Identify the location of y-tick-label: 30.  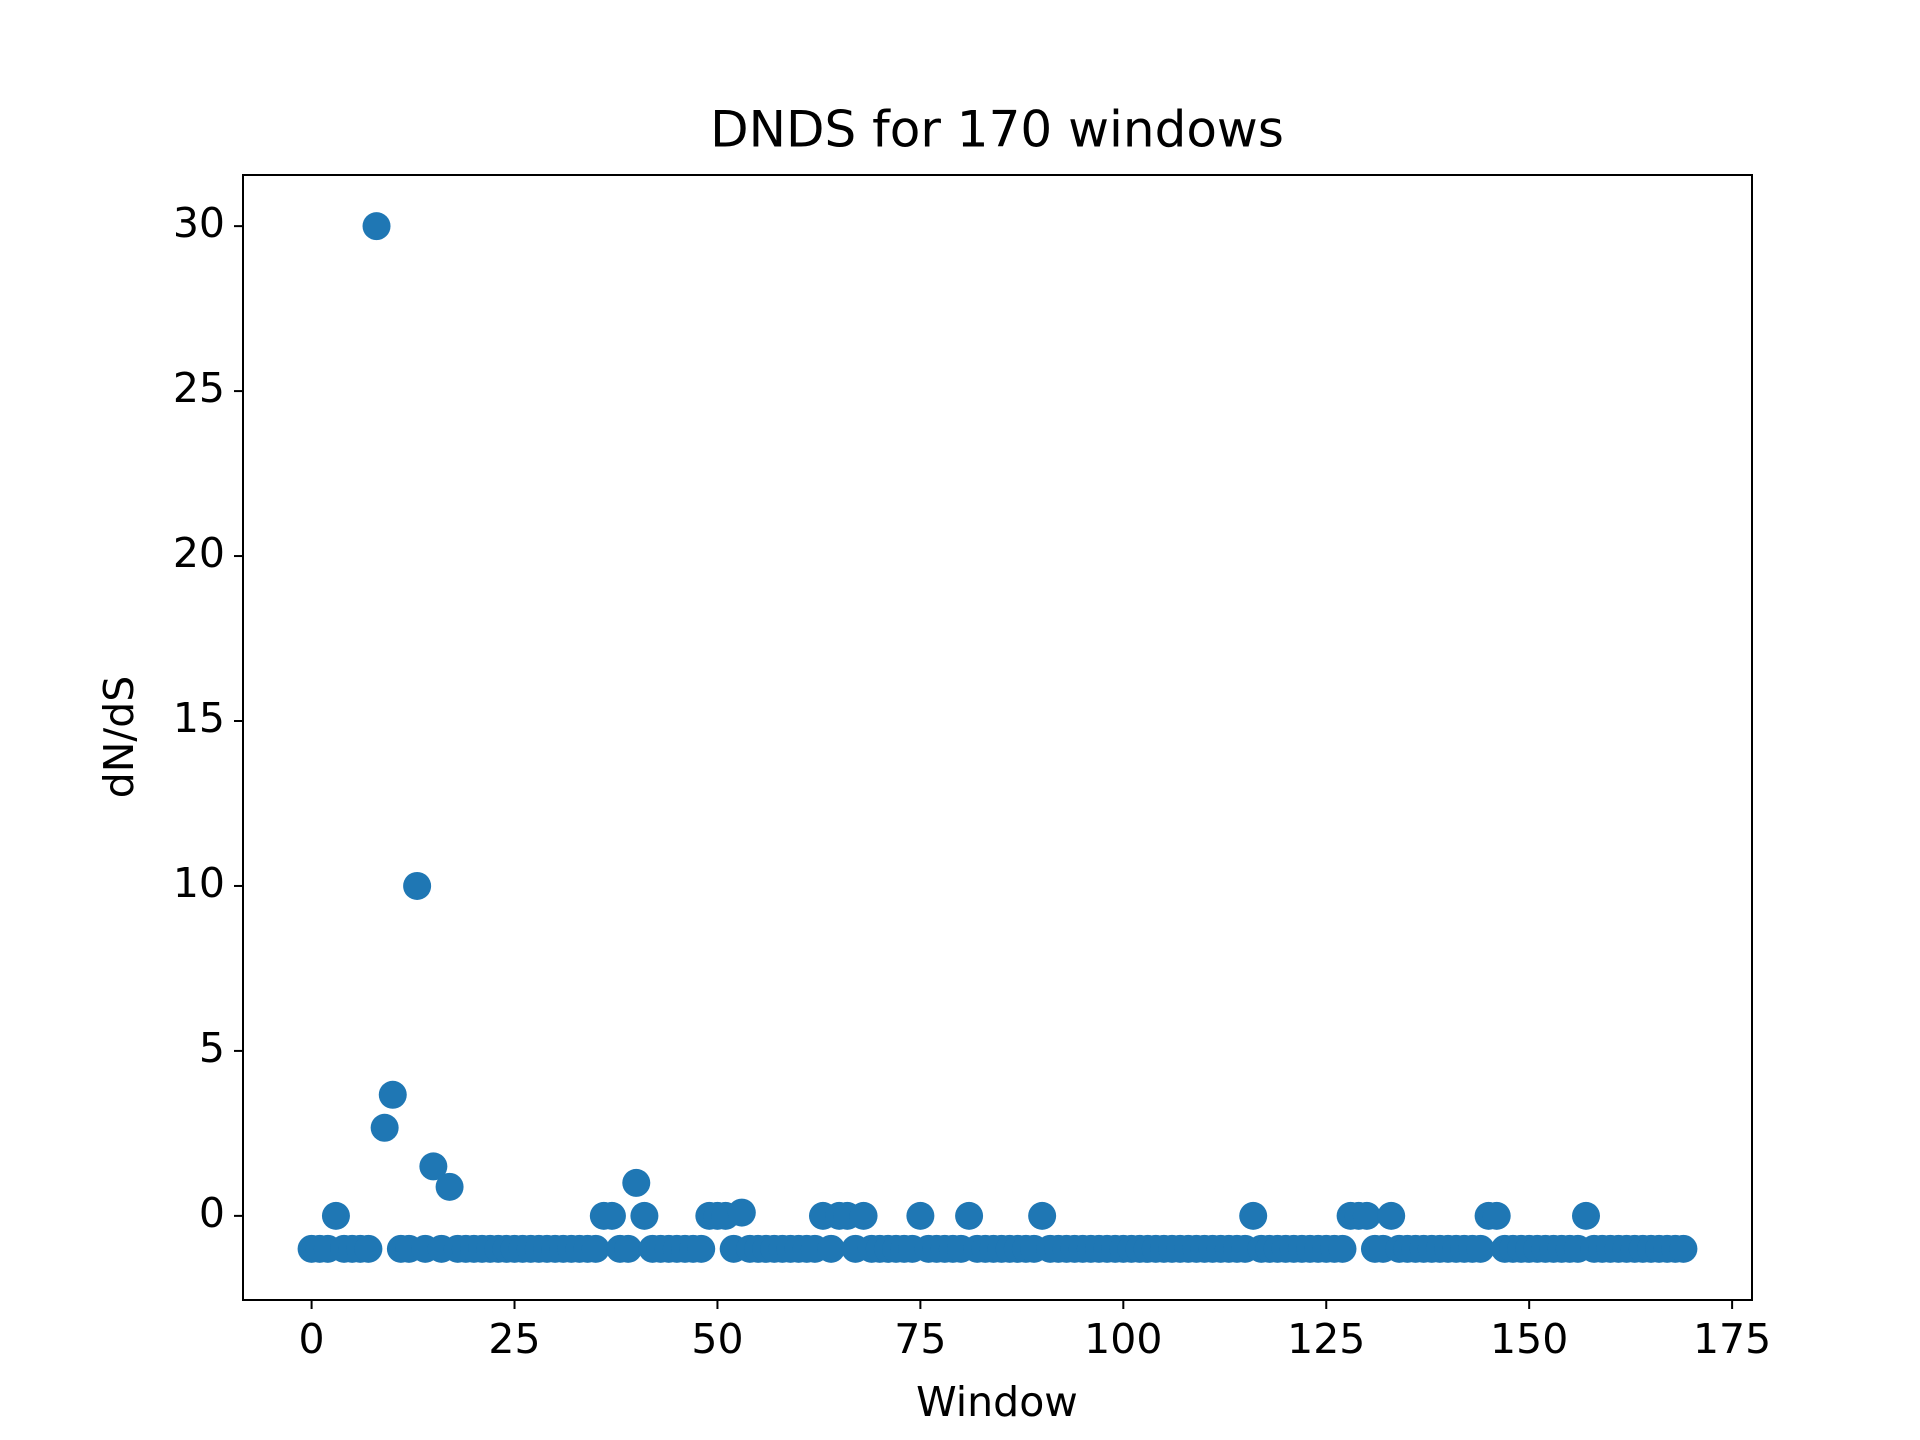
(199, 223).